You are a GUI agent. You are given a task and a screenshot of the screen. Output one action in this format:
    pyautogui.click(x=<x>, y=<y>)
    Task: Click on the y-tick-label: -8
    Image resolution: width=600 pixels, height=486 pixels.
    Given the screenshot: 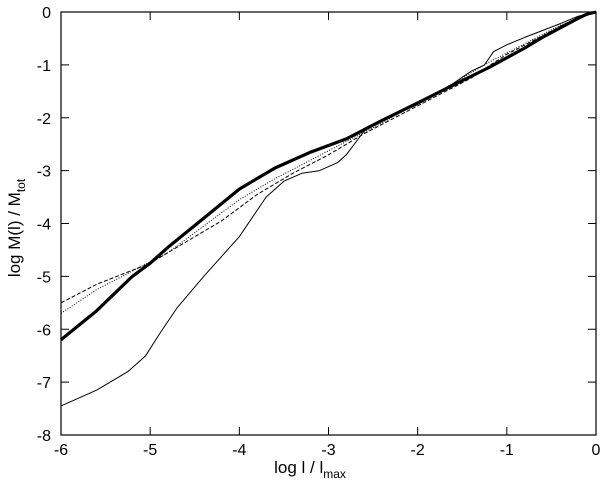 What is the action you would take?
    pyautogui.click(x=44, y=436)
    